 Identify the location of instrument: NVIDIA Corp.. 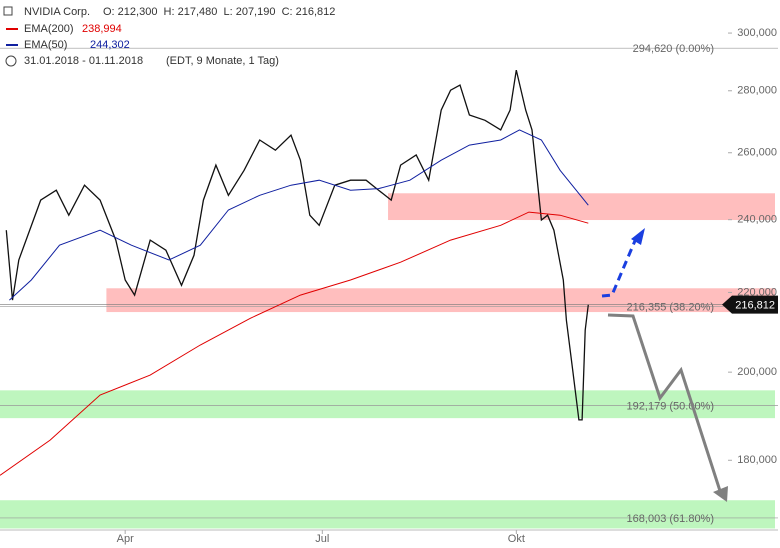
(57, 12).